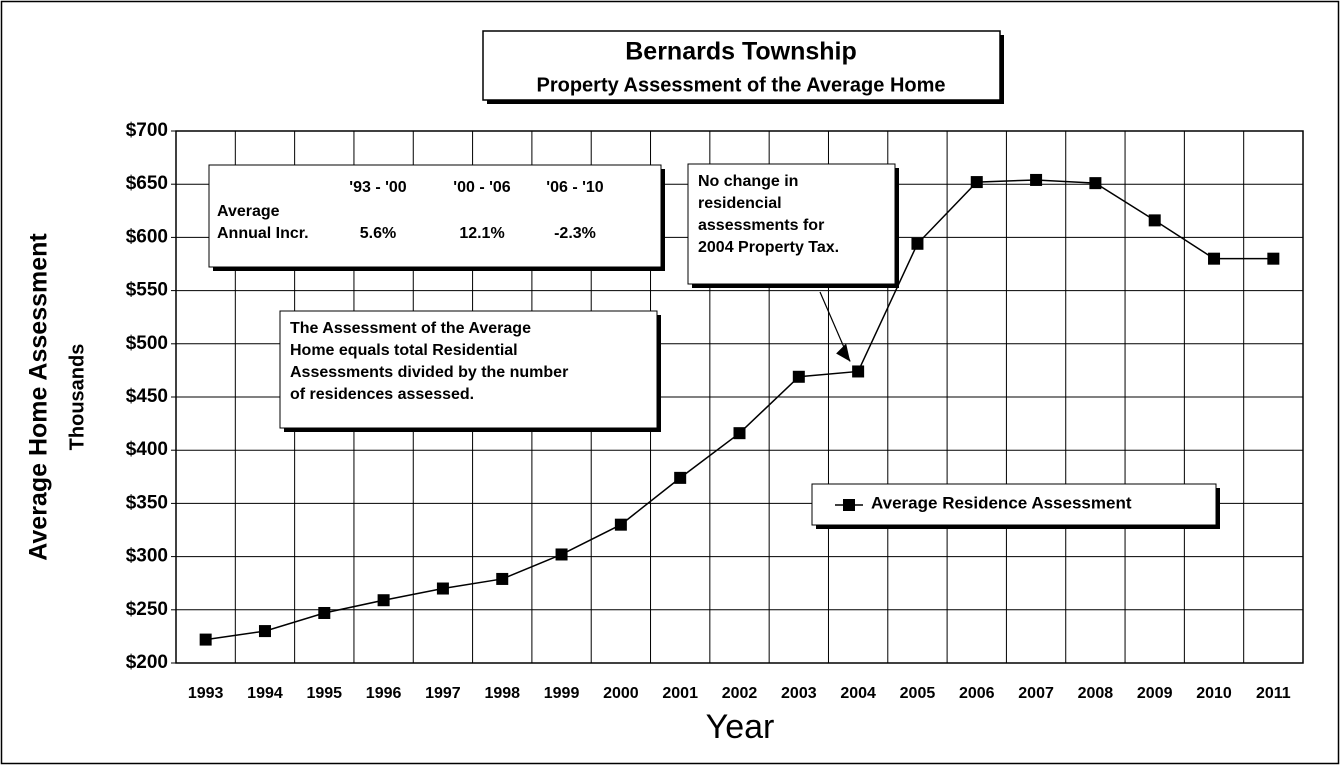  What do you see at coordinates (206, 693) in the screenshot?
I see `x-tick-label: 1993` at bounding box center [206, 693].